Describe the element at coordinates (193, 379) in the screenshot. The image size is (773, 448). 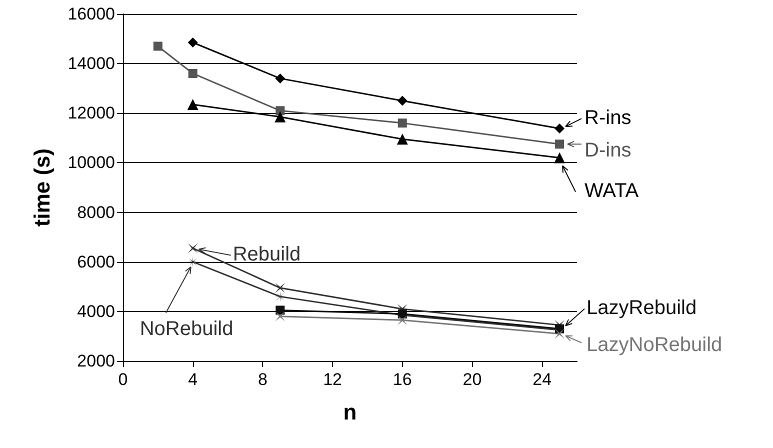
I see `x-tick-label: 4` at that location.